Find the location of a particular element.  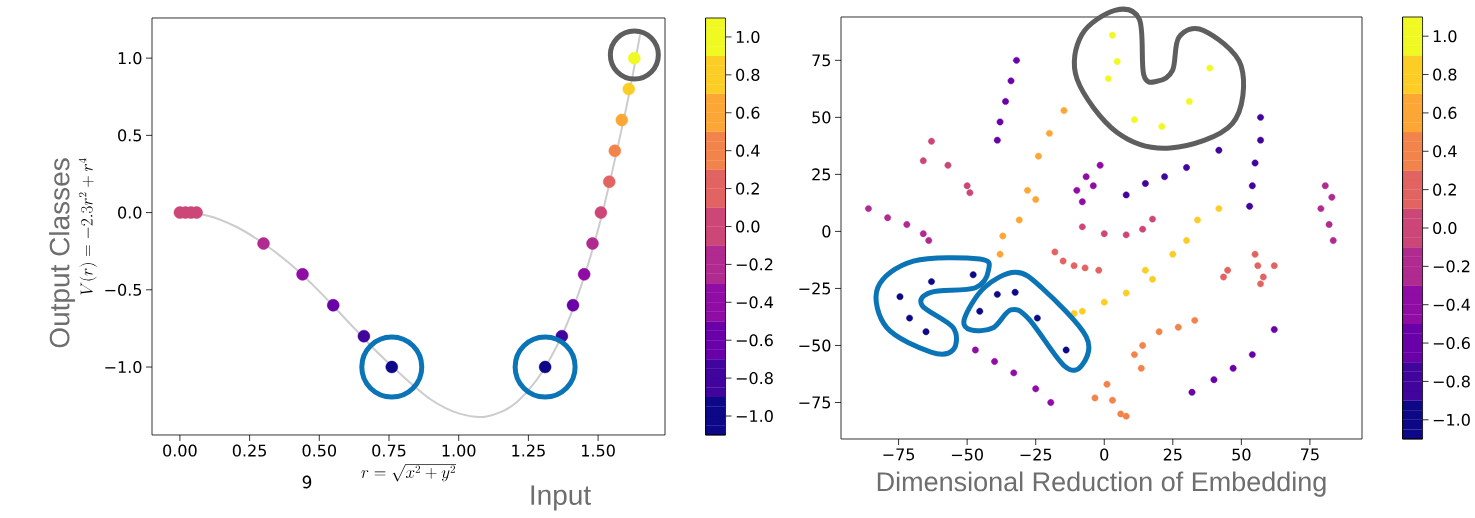

y-tick-label: −25 is located at coordinates (815, 288).